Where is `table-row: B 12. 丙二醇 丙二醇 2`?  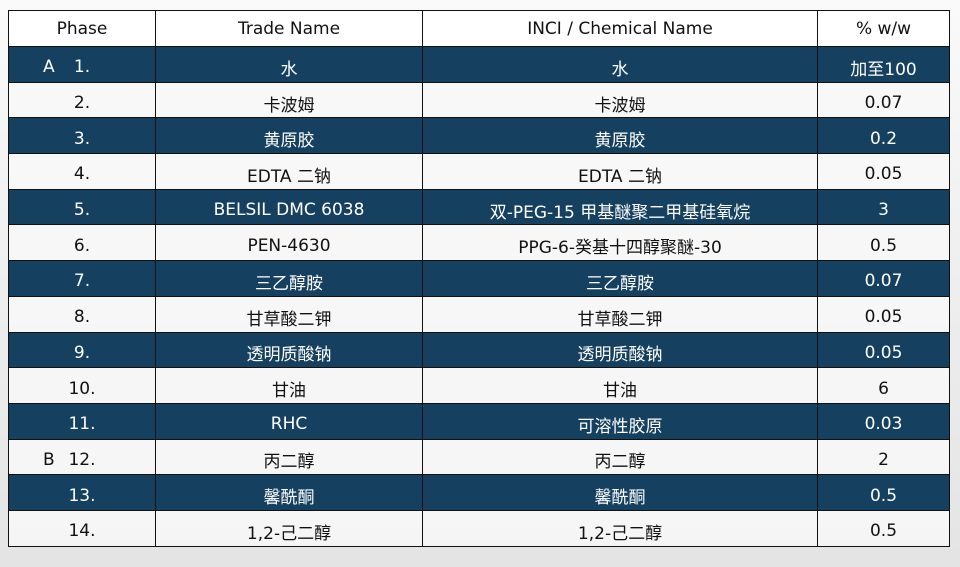
table-row: B 12. 丙二醇 丙二醇 2 is located at coordinates (479, 457).